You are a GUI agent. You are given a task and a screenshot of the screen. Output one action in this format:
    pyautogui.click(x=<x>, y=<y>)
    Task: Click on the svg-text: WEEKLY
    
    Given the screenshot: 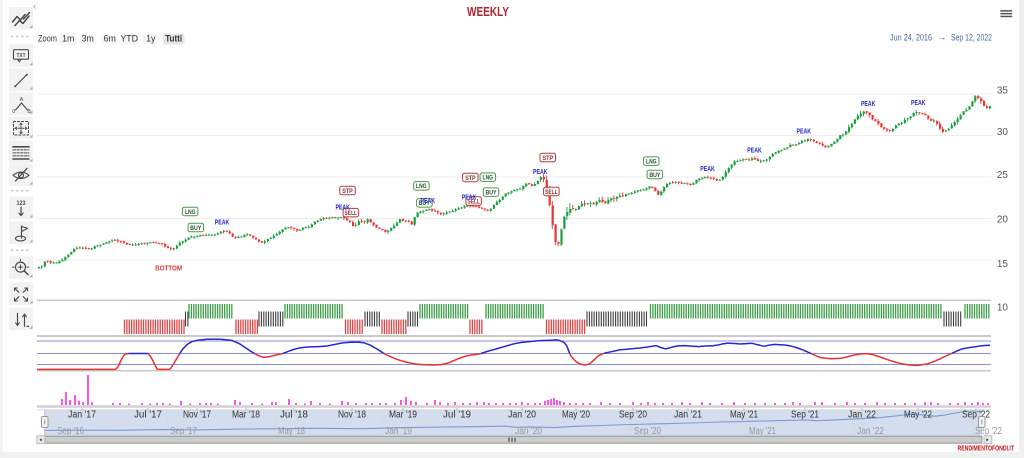 What is the action you would take?
    pyautogui.click(x=488, y=12)
    